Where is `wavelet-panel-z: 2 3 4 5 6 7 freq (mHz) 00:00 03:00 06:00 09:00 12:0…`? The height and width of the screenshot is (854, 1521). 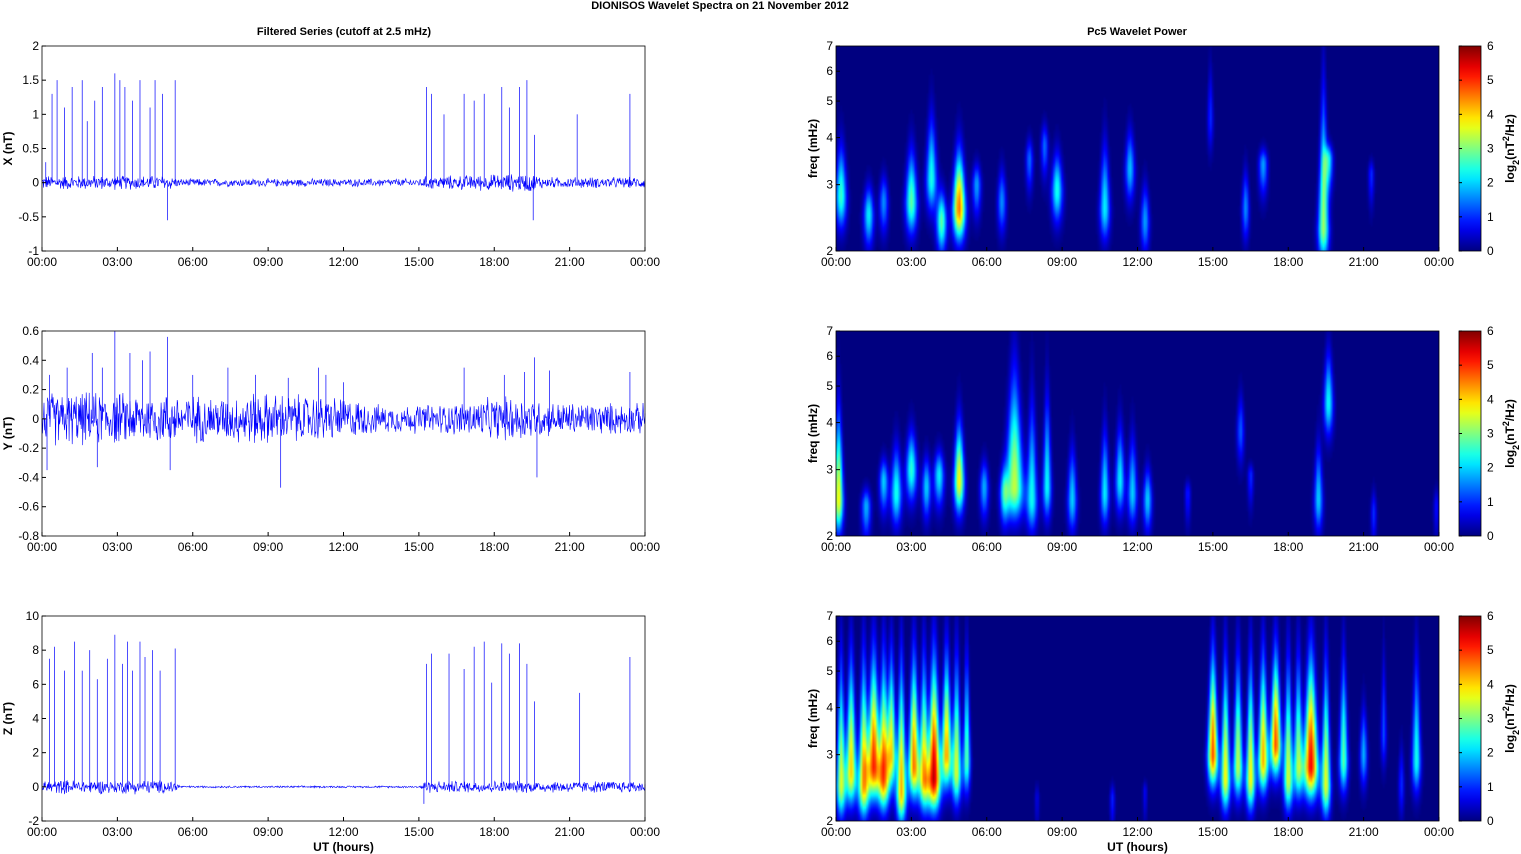
wavelet-panel-z: 2 3 4 5 6 7 freq (mHz) 00:00 03:00 06:00 09:00 12:0… is located at coordinates (1163, 731).